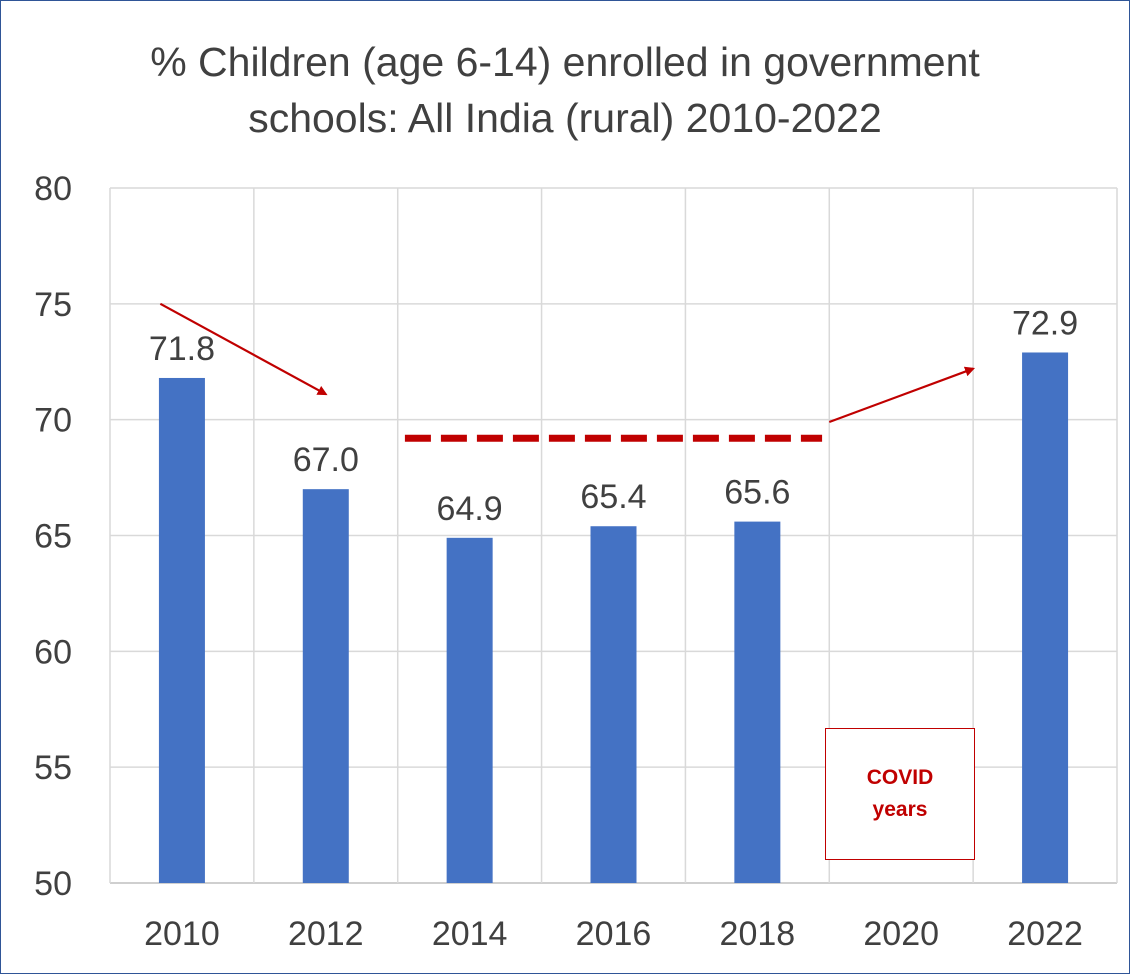  Describe the element at coordinates (53, 537) in the screenshot. I see `y-tick-label: 65` at that location.